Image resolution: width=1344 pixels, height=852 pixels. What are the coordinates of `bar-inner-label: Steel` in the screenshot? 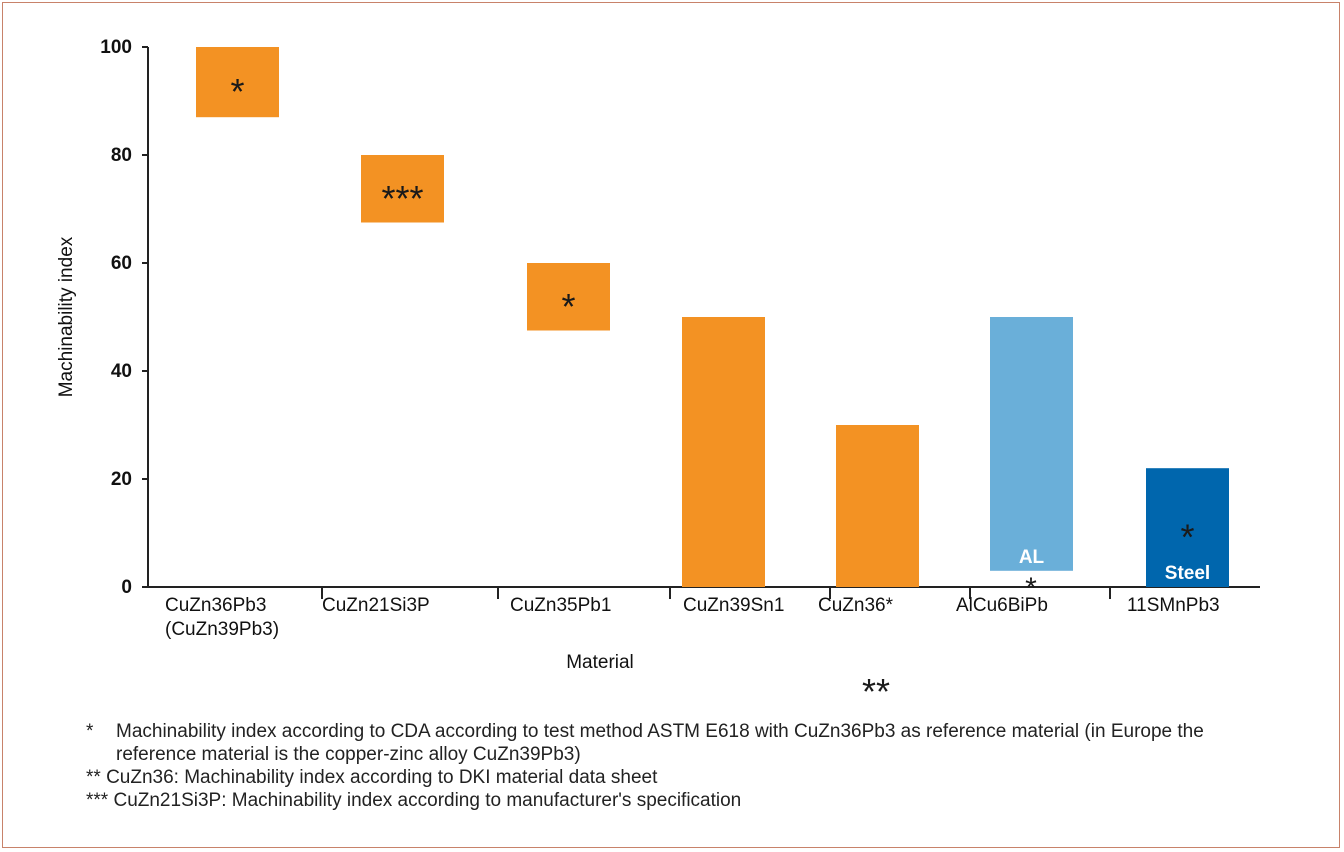 It's located at (1187, 573).